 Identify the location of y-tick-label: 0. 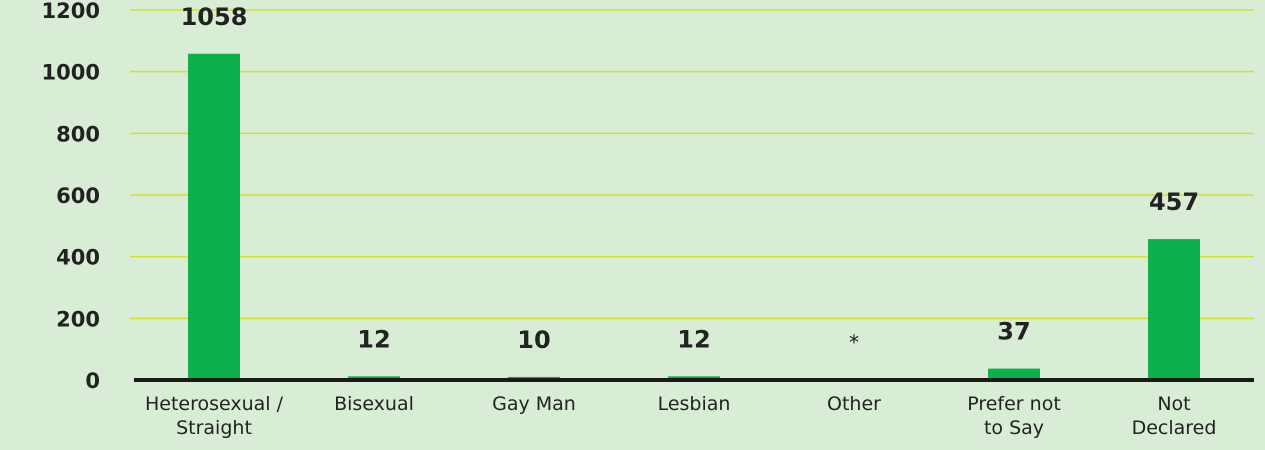
(92, 381).